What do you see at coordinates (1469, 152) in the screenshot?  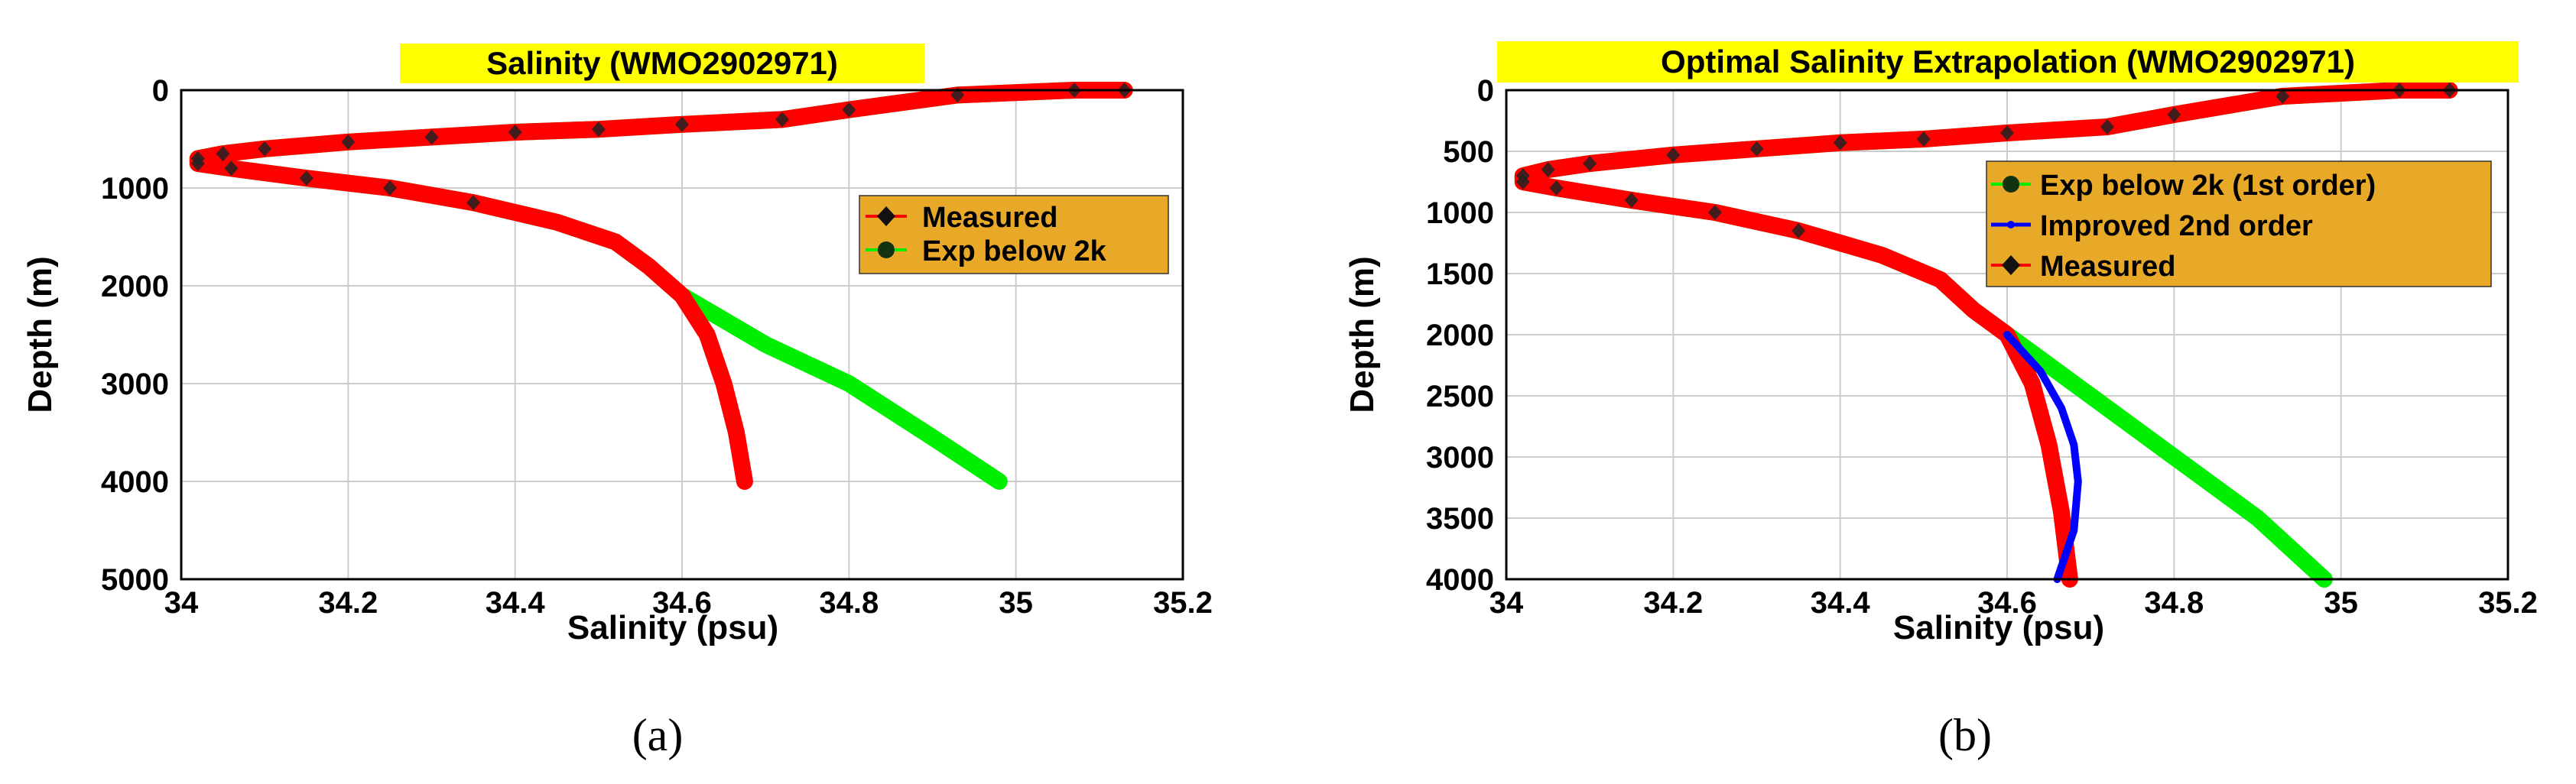 I see `y-tick-label: 500` at bounding box center [1469, 152].